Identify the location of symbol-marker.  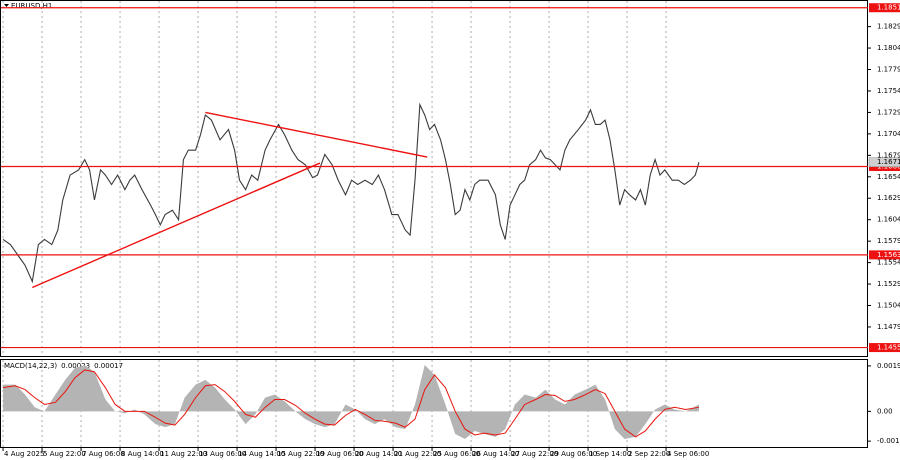
(6, 5).